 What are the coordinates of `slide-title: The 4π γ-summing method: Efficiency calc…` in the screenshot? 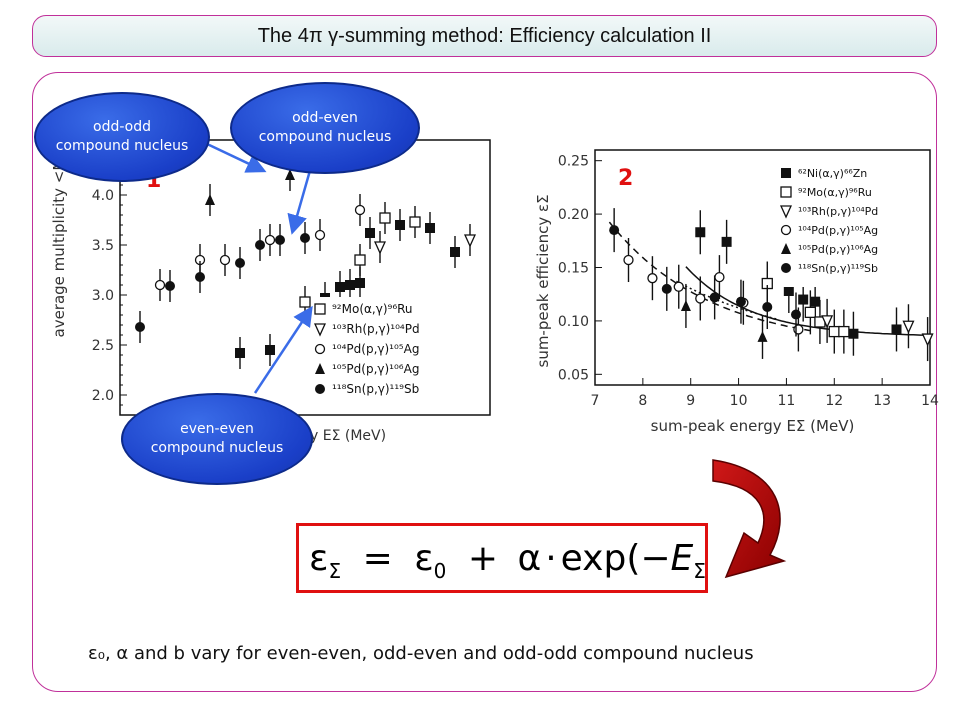 It's located at (484, 35).